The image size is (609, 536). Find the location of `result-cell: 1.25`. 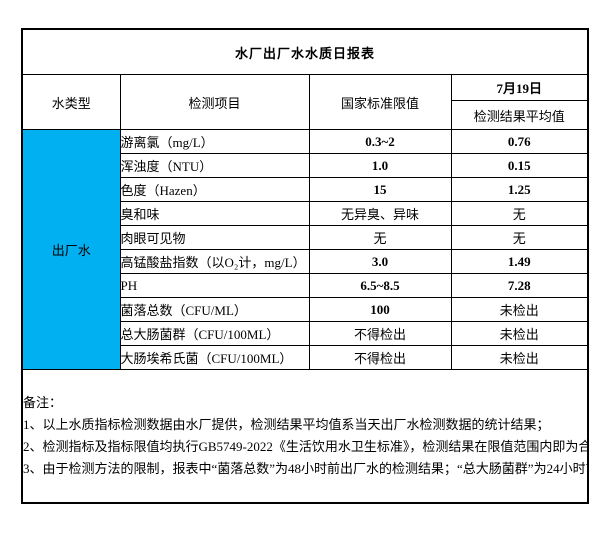

result-cell: 1.25 is located at coordinates (519, 189).